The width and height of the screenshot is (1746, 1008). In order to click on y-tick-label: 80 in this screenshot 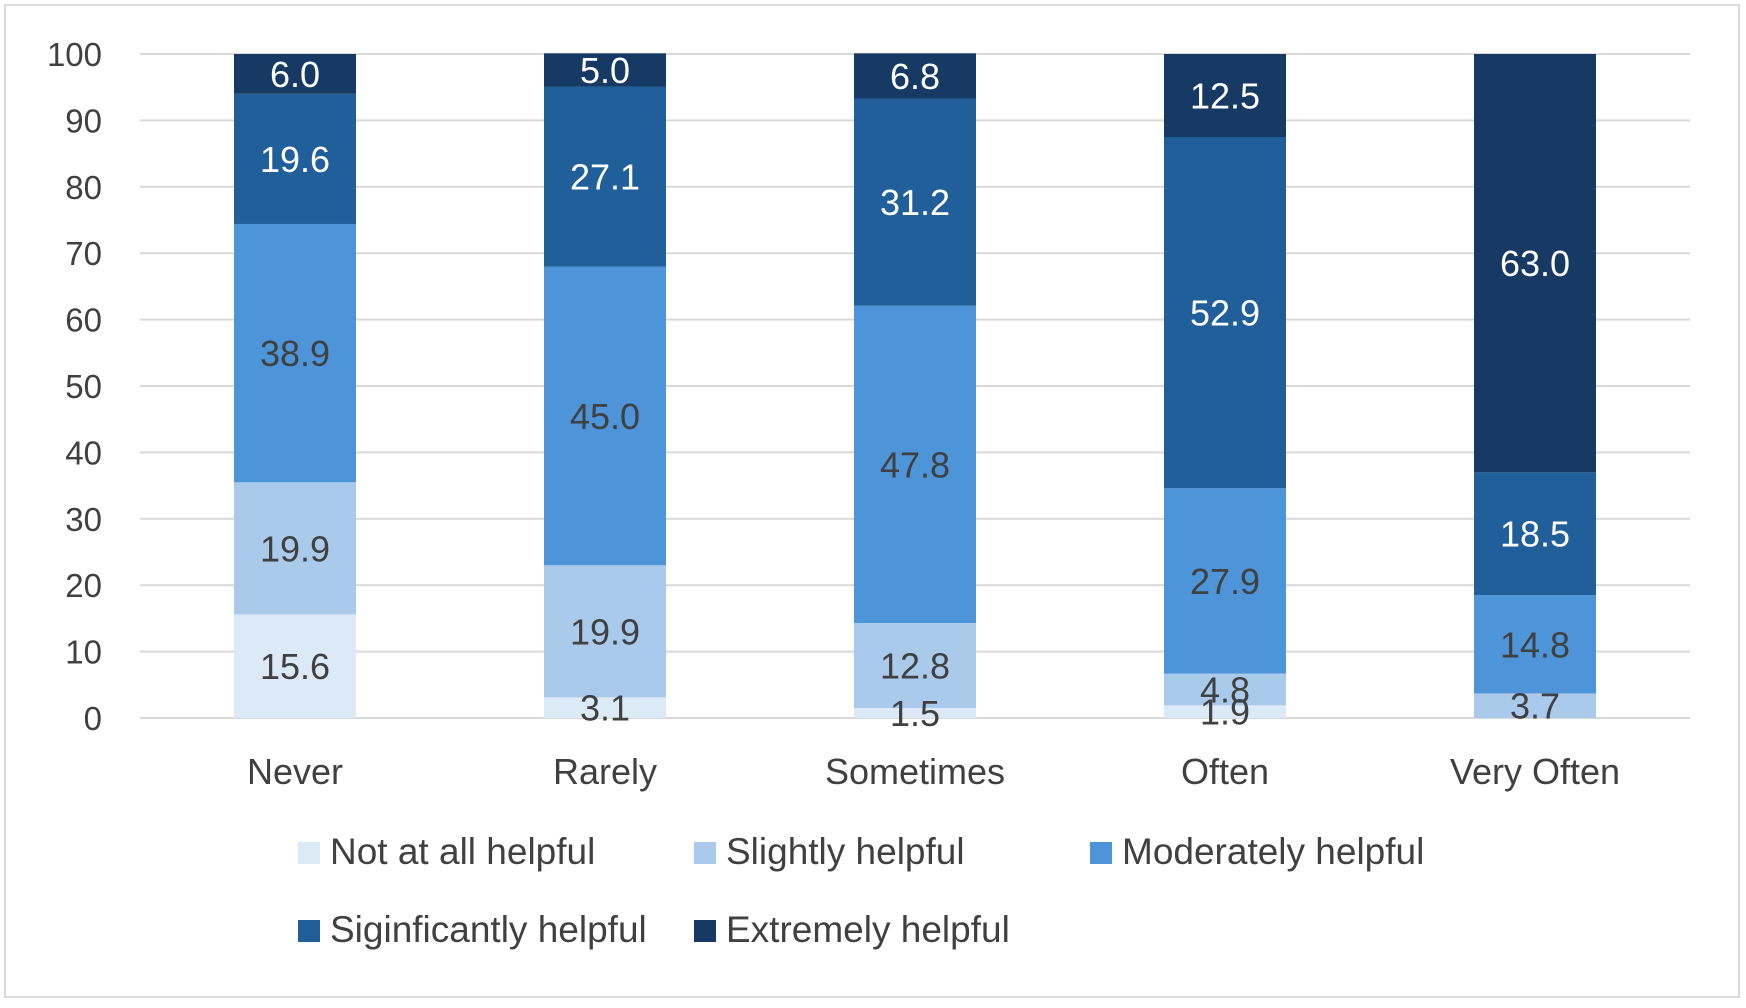, I will do `click(83, 187)`.